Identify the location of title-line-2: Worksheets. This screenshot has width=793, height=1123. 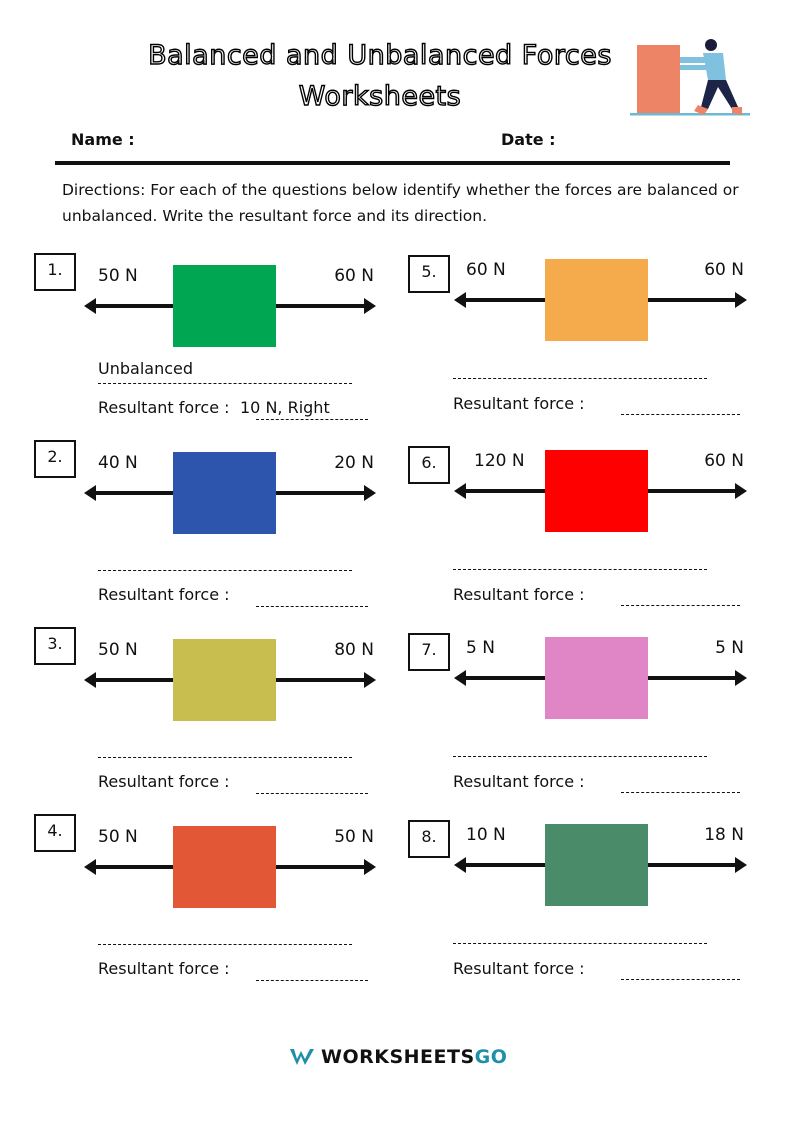
(380, 96).